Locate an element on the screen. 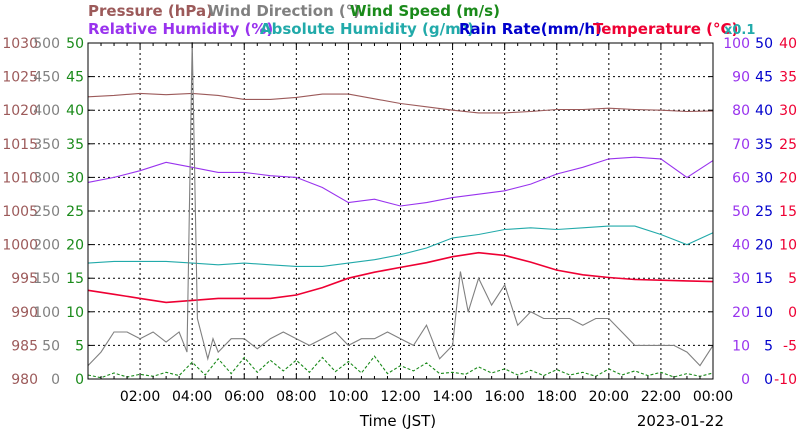  x-tick-label: 10:00 is located at coordinates (348, 397).